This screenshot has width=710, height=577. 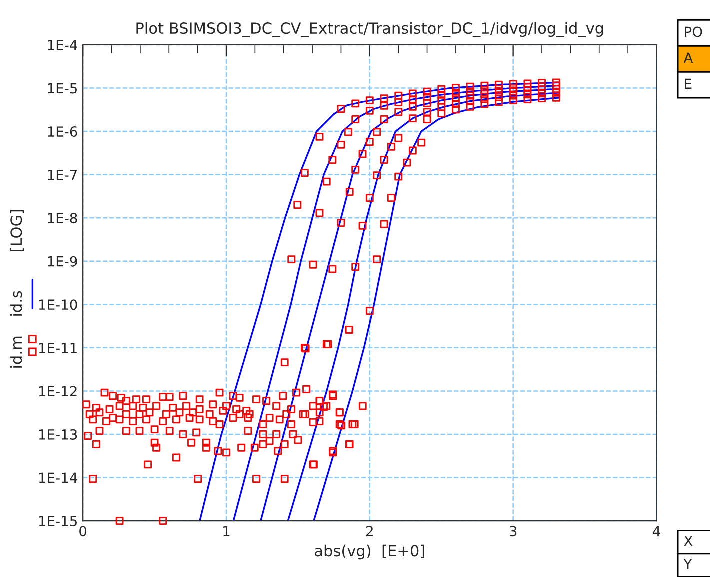 What do you see at coordinates (688, 564) in the screenshot?
I see `text: Y` at bounding box center [688, 564].